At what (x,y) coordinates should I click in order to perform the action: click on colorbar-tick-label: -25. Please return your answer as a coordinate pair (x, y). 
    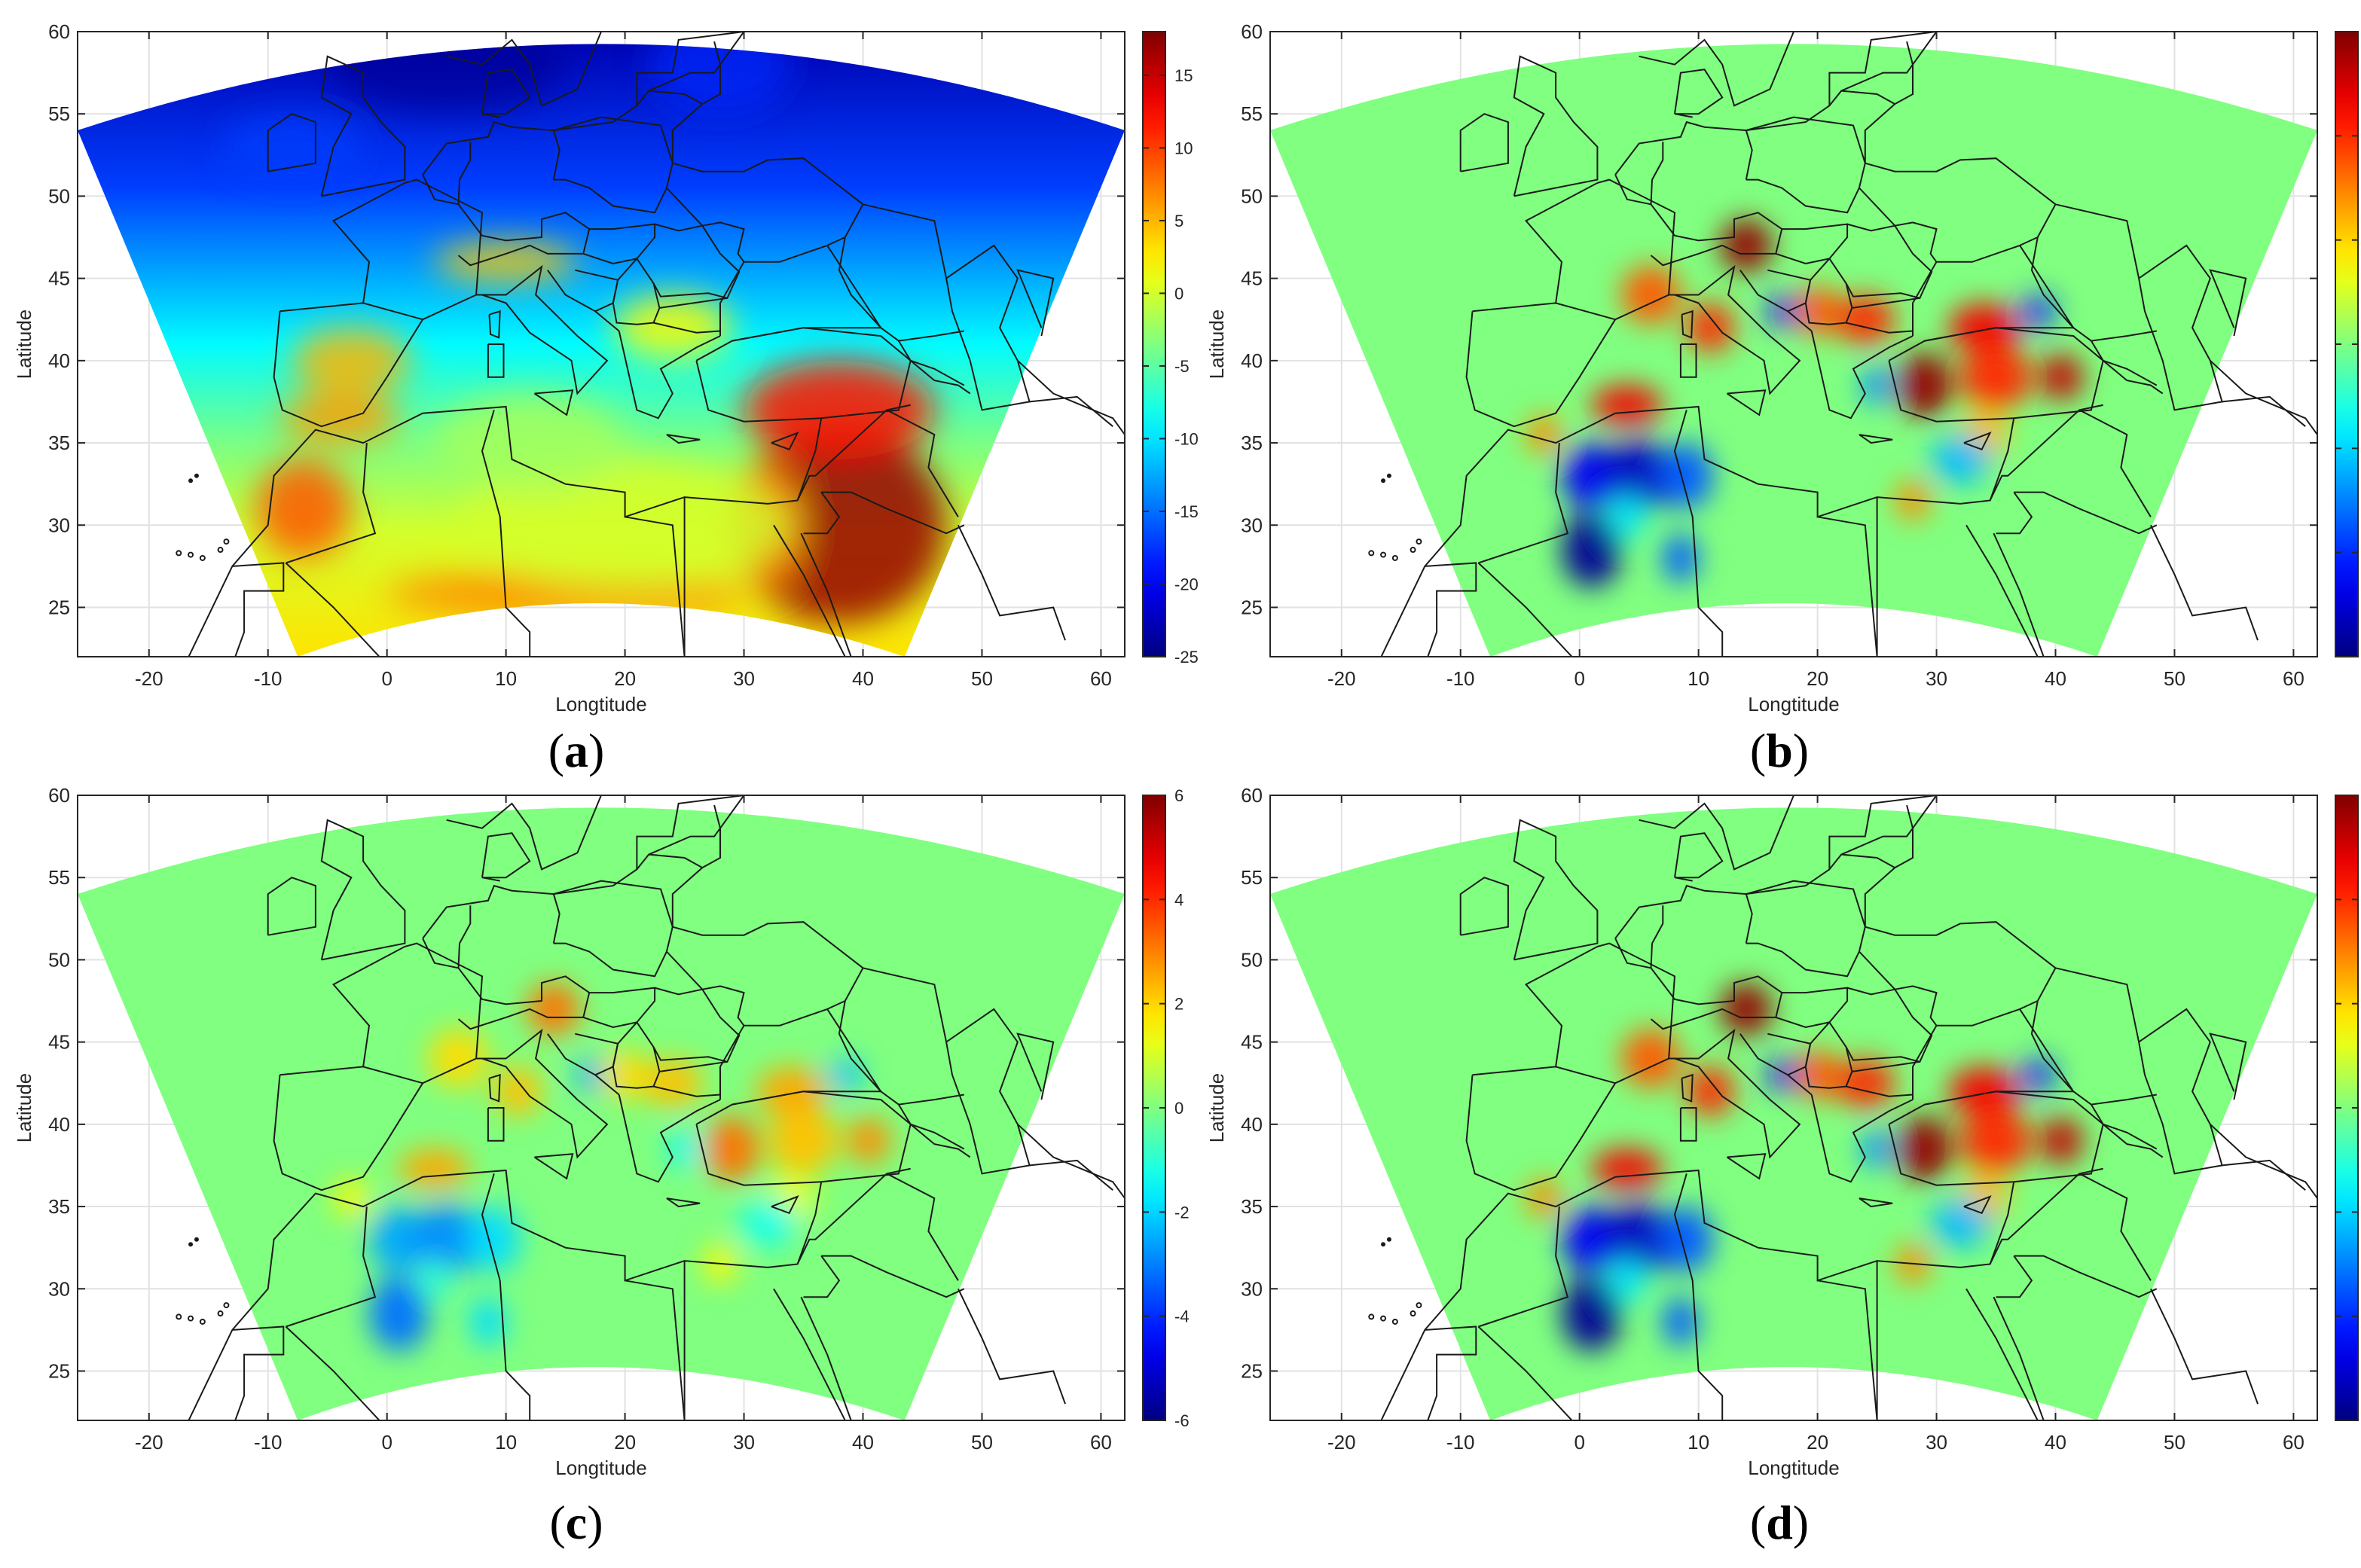
    Looking at the image, I should click on (1186, 657).